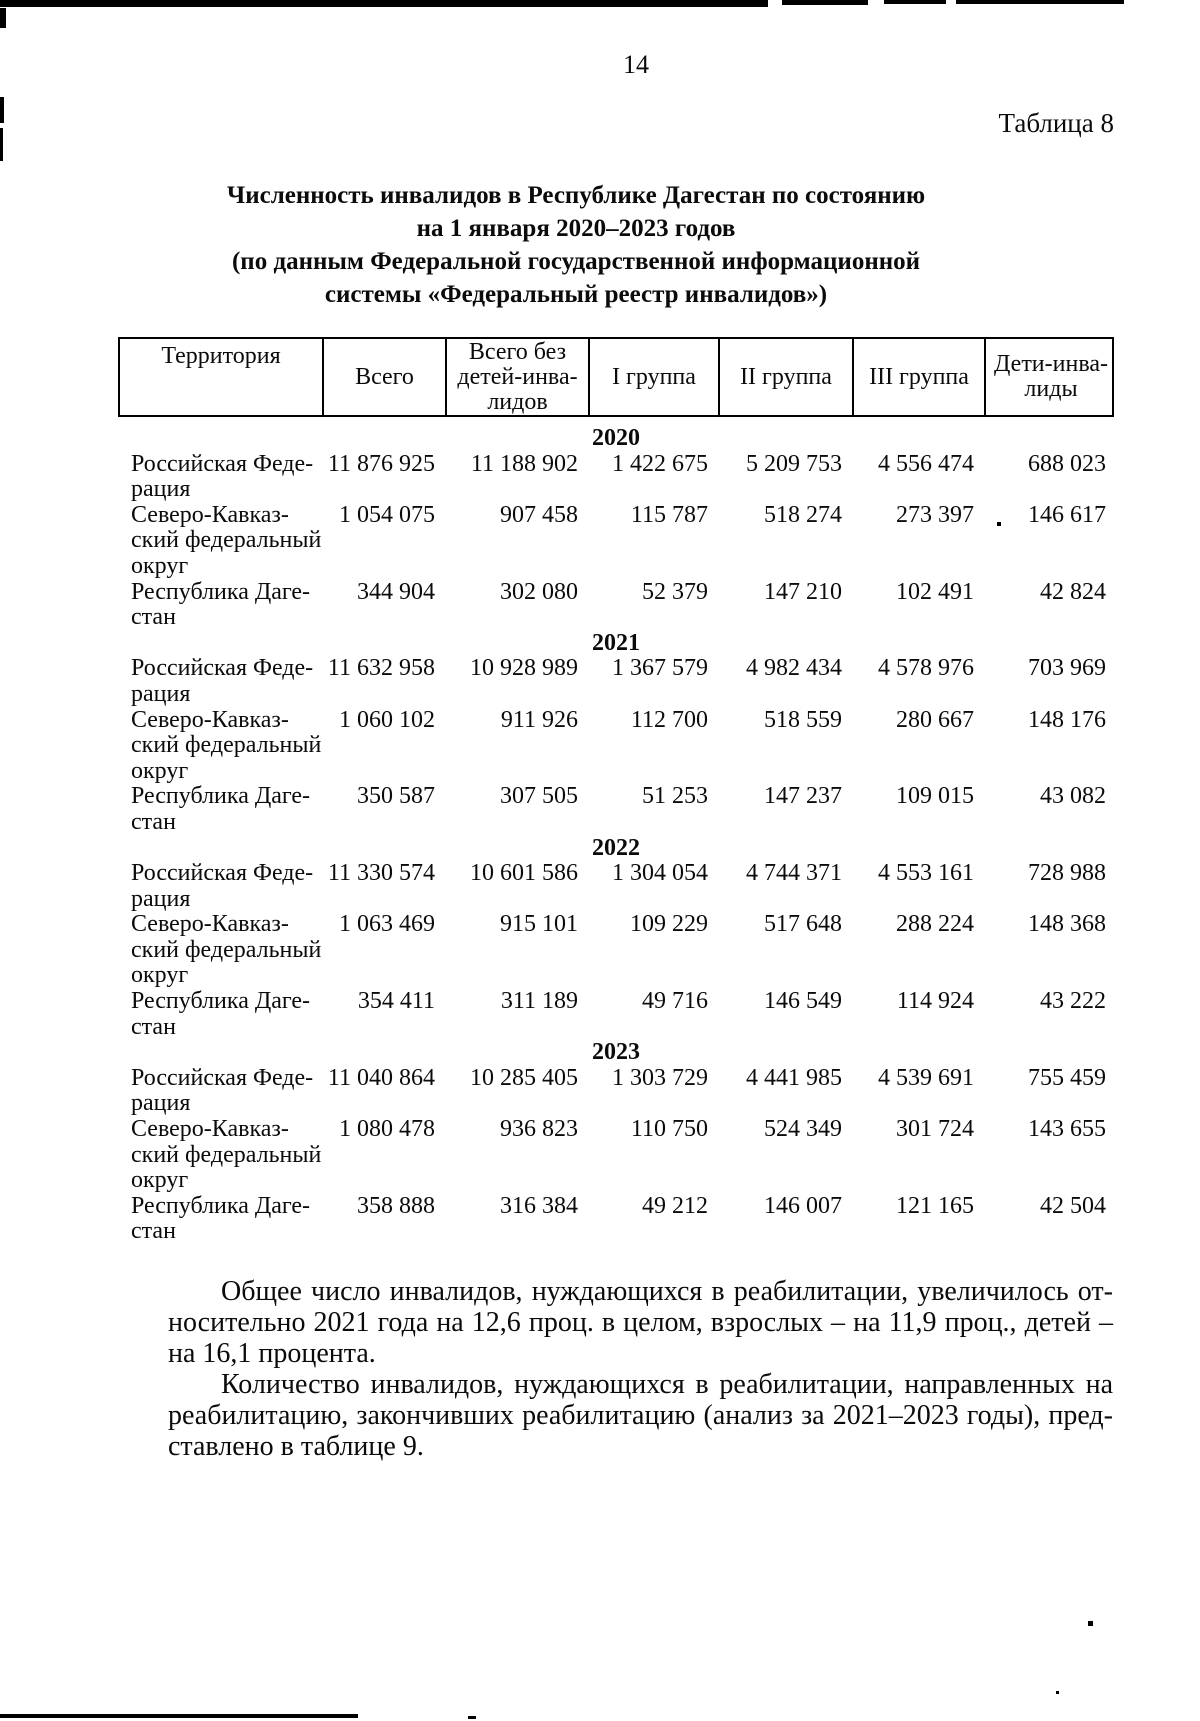  I want to click on value-cell: 4 744 371, so click(794, 873).